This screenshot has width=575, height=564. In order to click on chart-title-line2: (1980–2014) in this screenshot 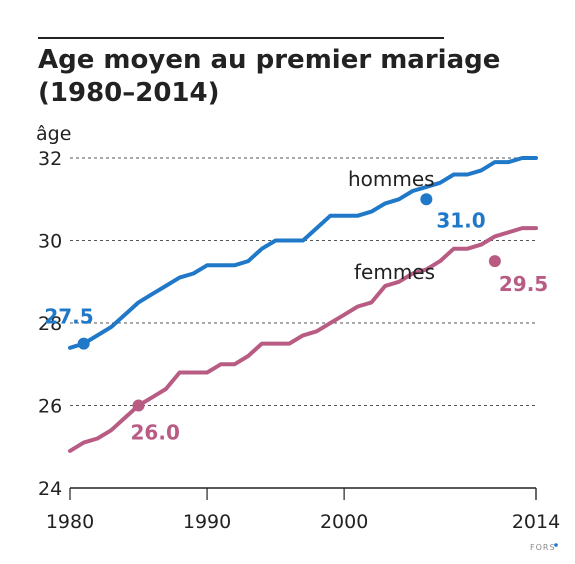, I will do `click(129, 93)`.